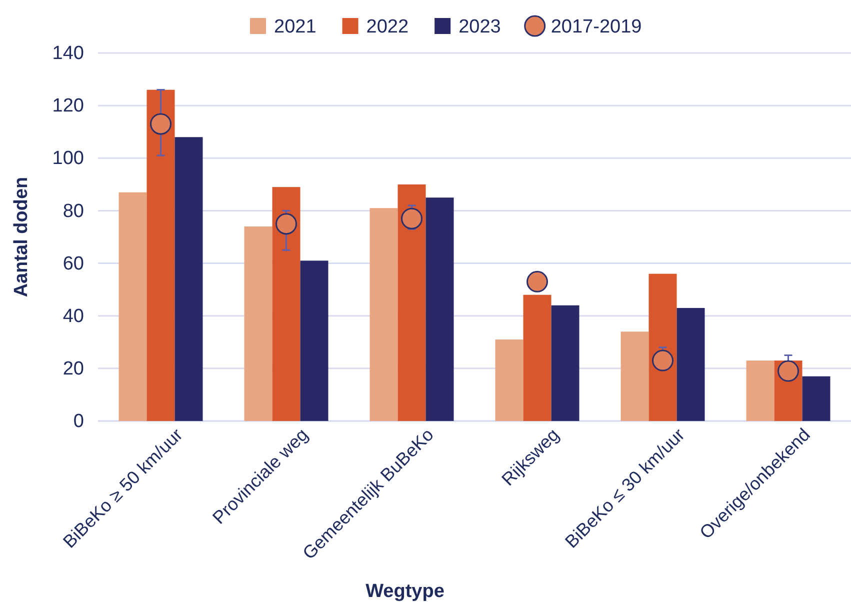 This screenshot has width=851, height=602. What do you see at coordinates (68, 159) in the screenshot?
I see `y-tick-label: 100` at bounding box center [68, 159].